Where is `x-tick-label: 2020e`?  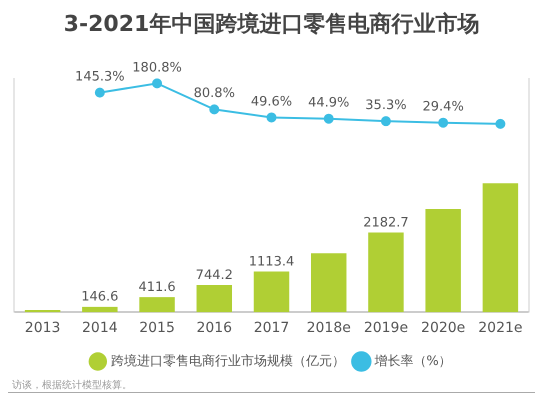
x-tick-label: 2020e is located at coordinates (443, 328).